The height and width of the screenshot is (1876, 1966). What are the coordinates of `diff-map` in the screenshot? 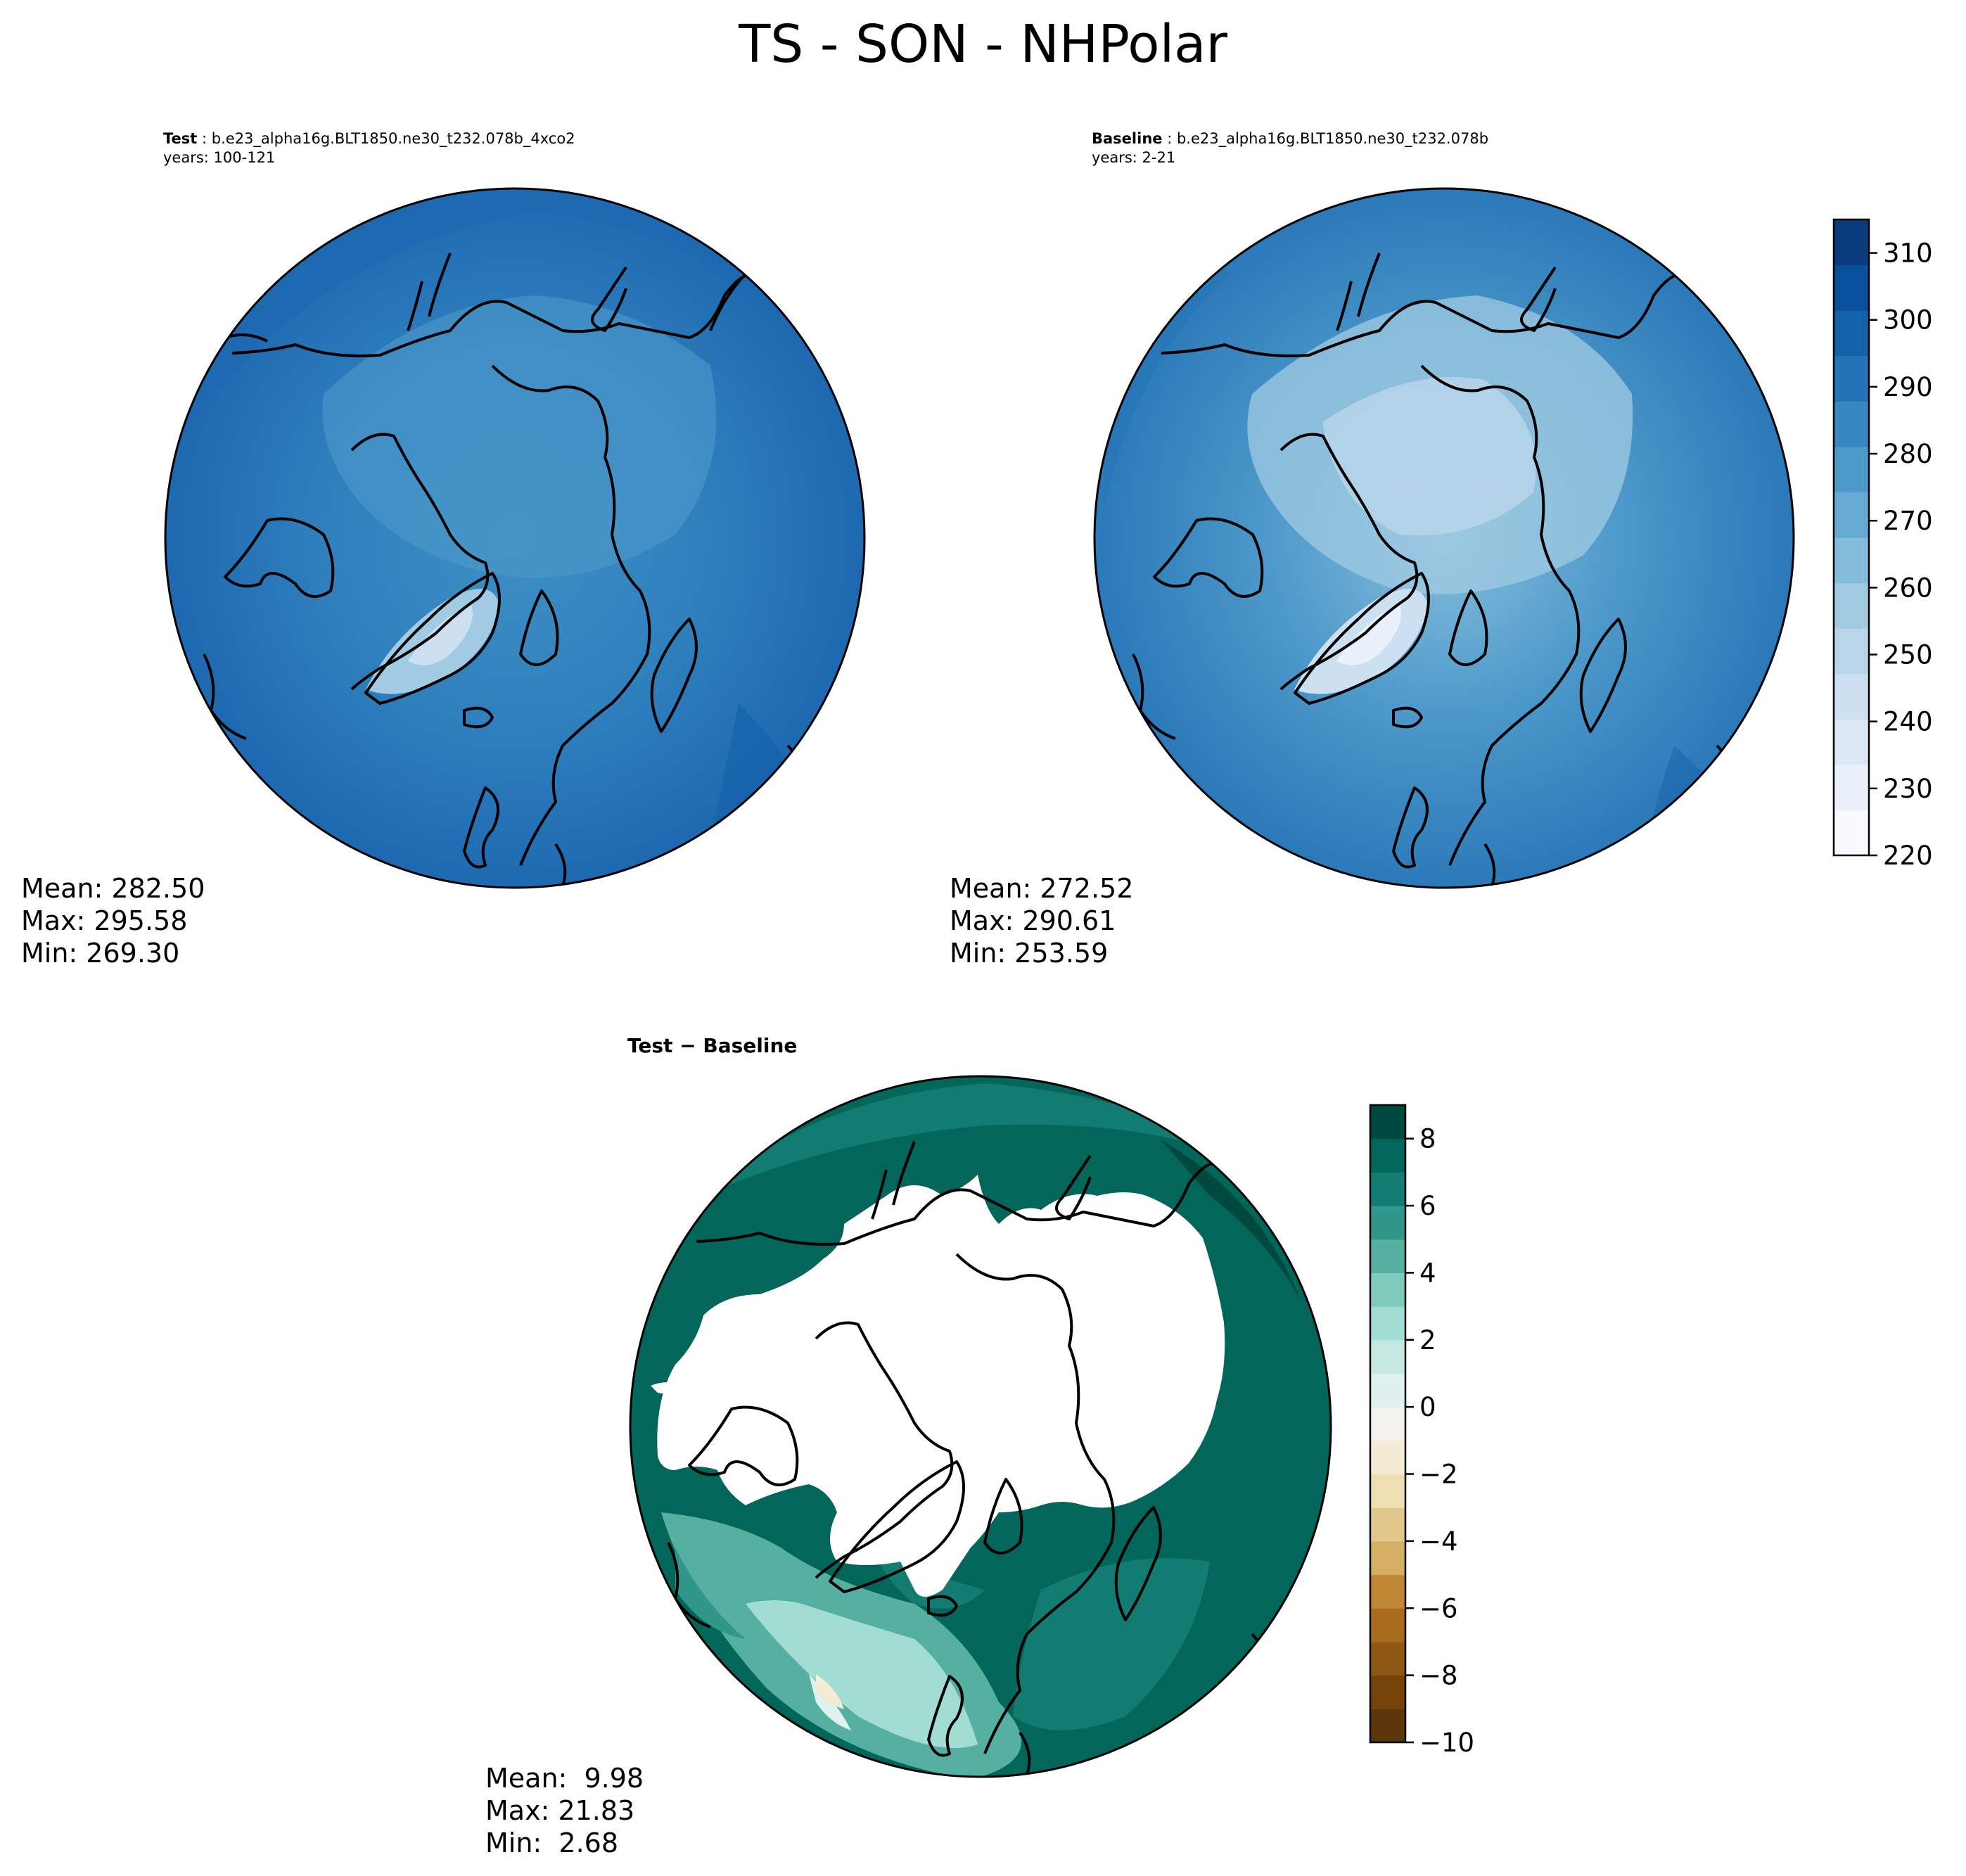 It's located at (980, 1426).